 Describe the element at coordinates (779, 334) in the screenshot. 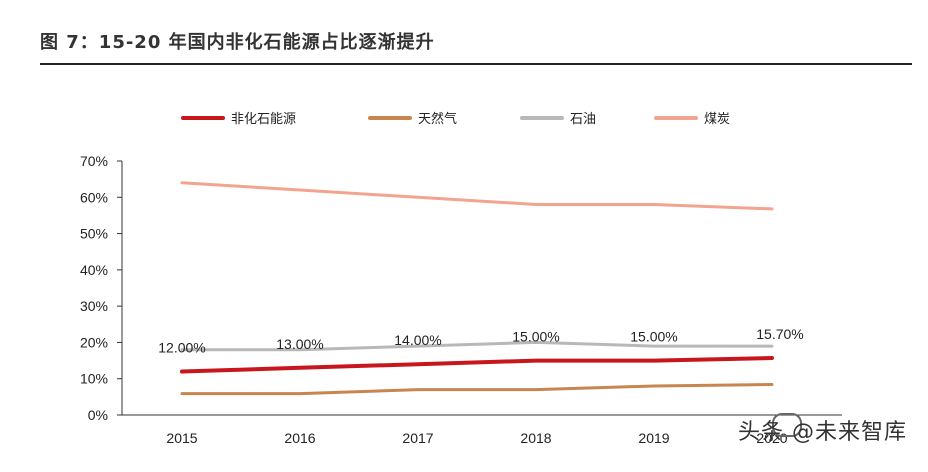

I see `data-label: 15.70%` at that location.